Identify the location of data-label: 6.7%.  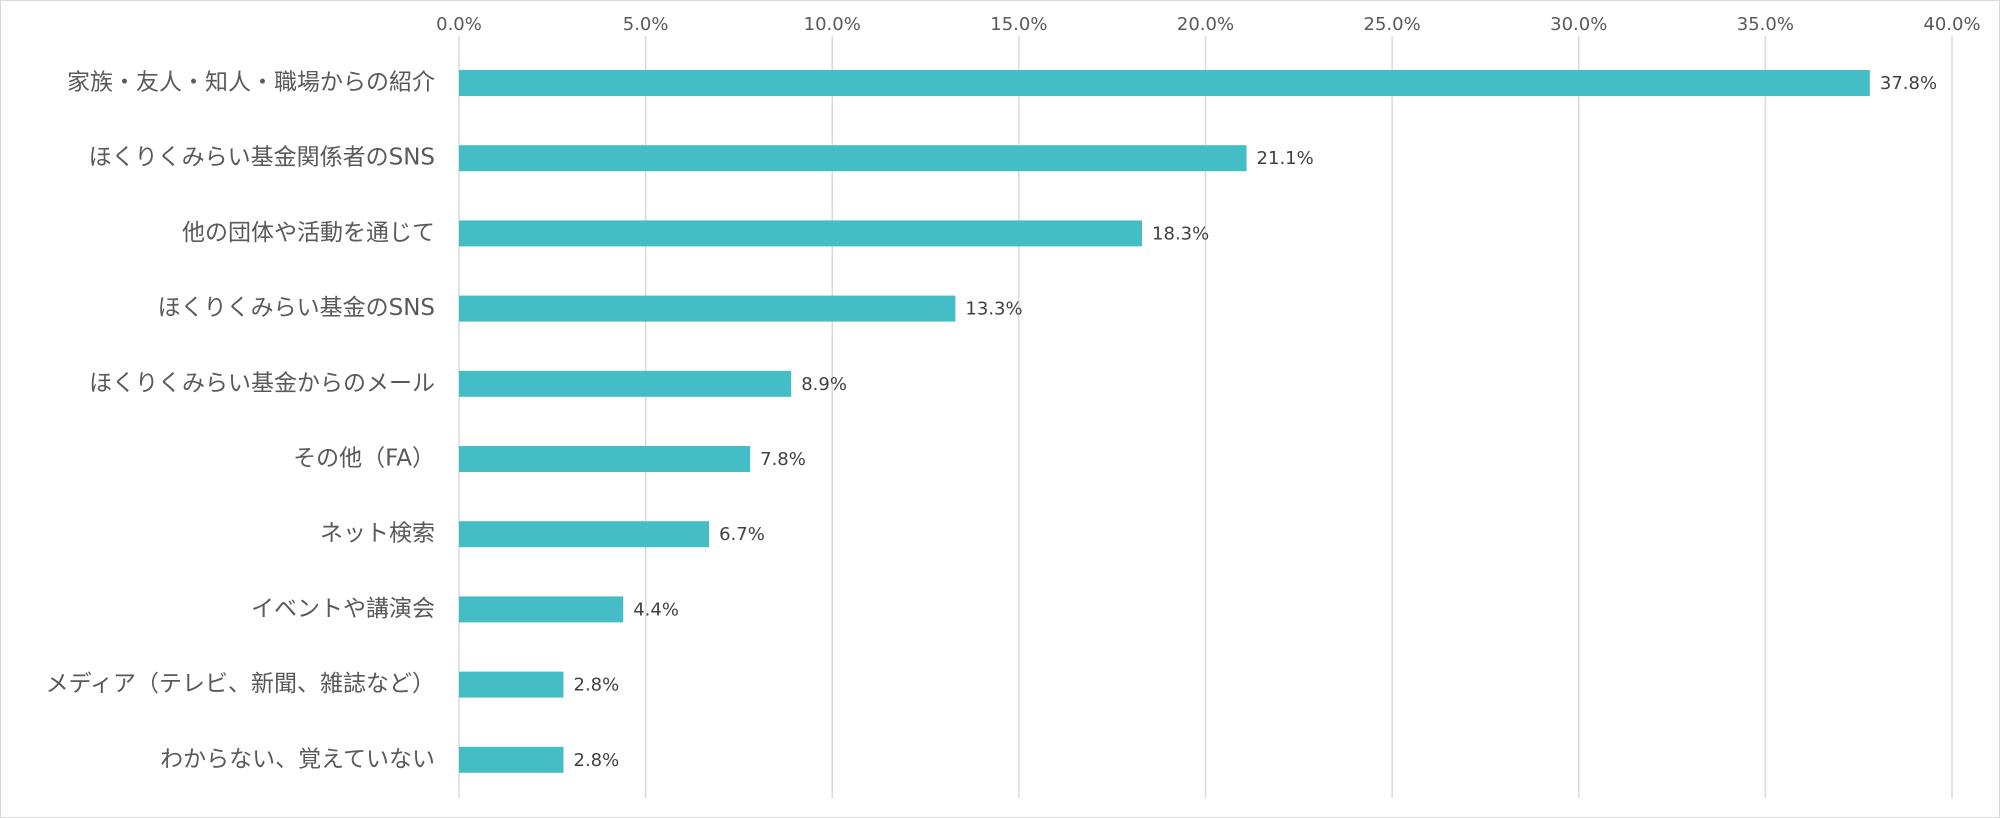
(742, 534).